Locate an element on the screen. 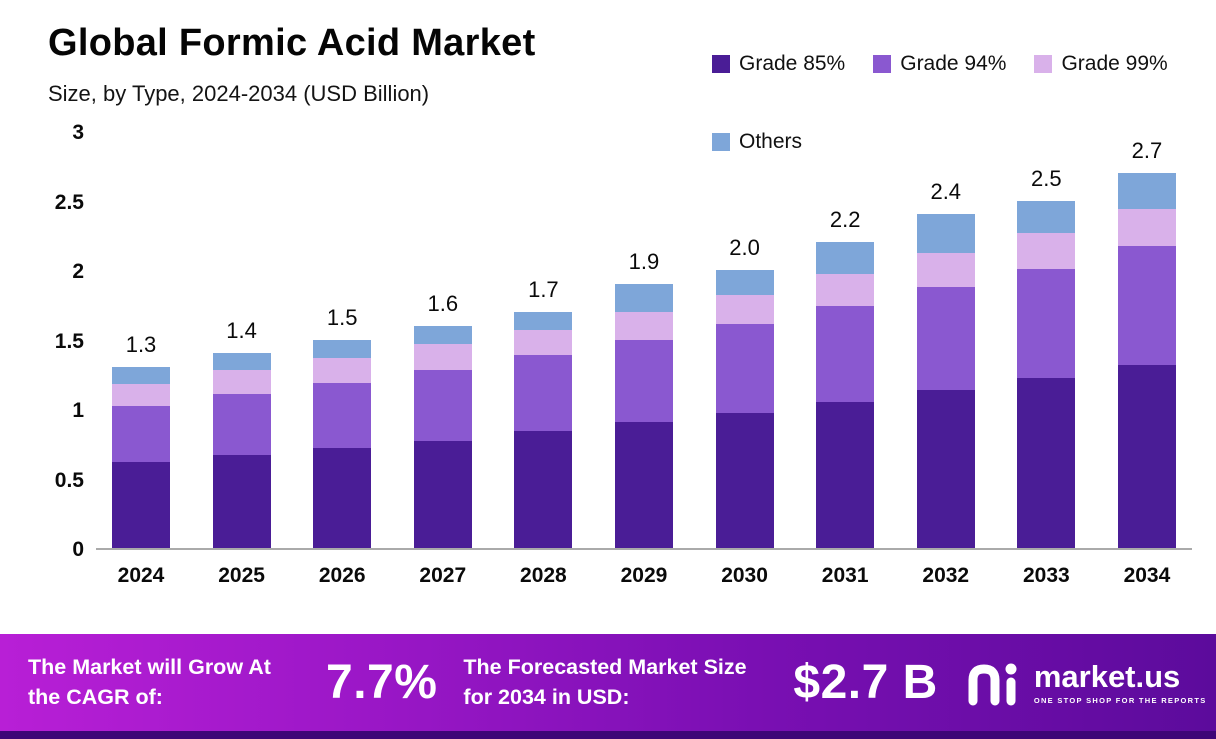 The image size is (1216, 739). bar-group: 1.7 is located at coordinates (543, 340).